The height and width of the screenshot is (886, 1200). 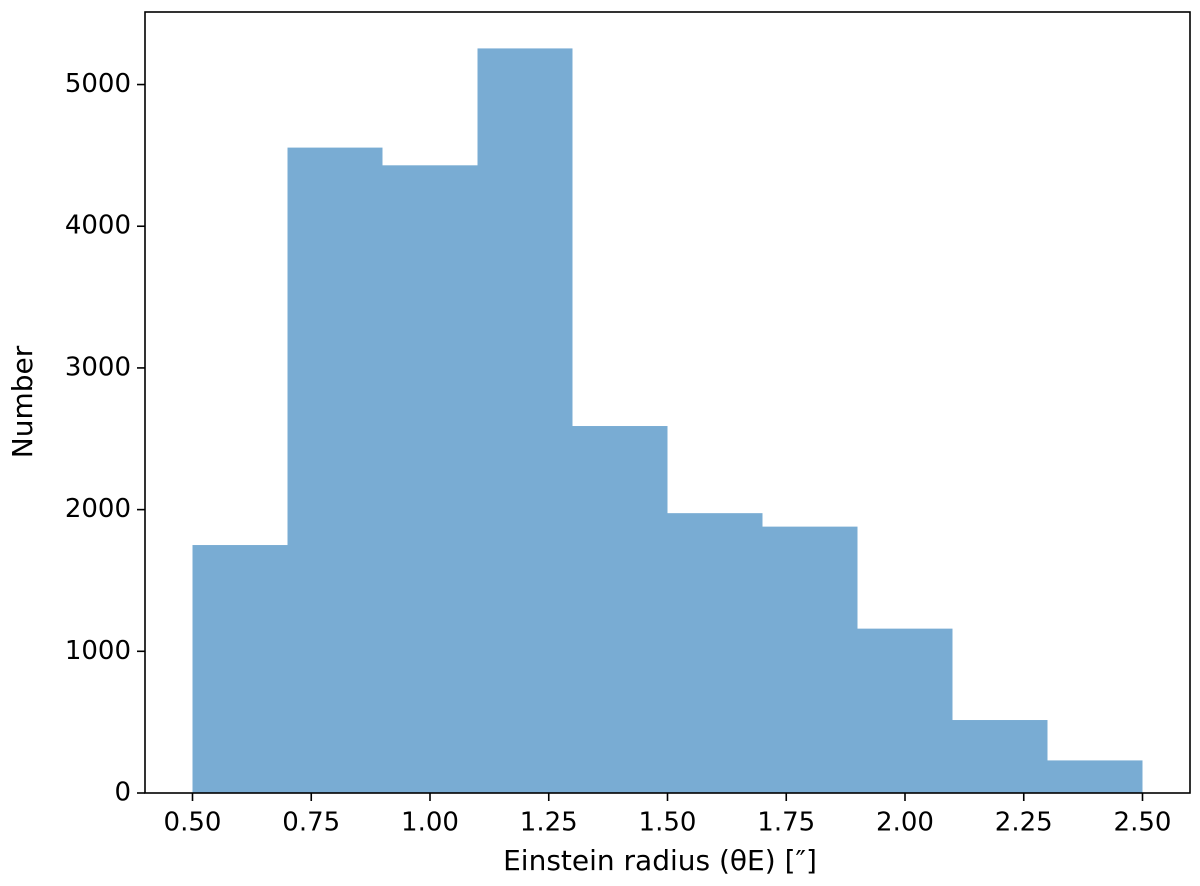 I want to click on y-tick-label: 2000, so click(x=98, y=509).